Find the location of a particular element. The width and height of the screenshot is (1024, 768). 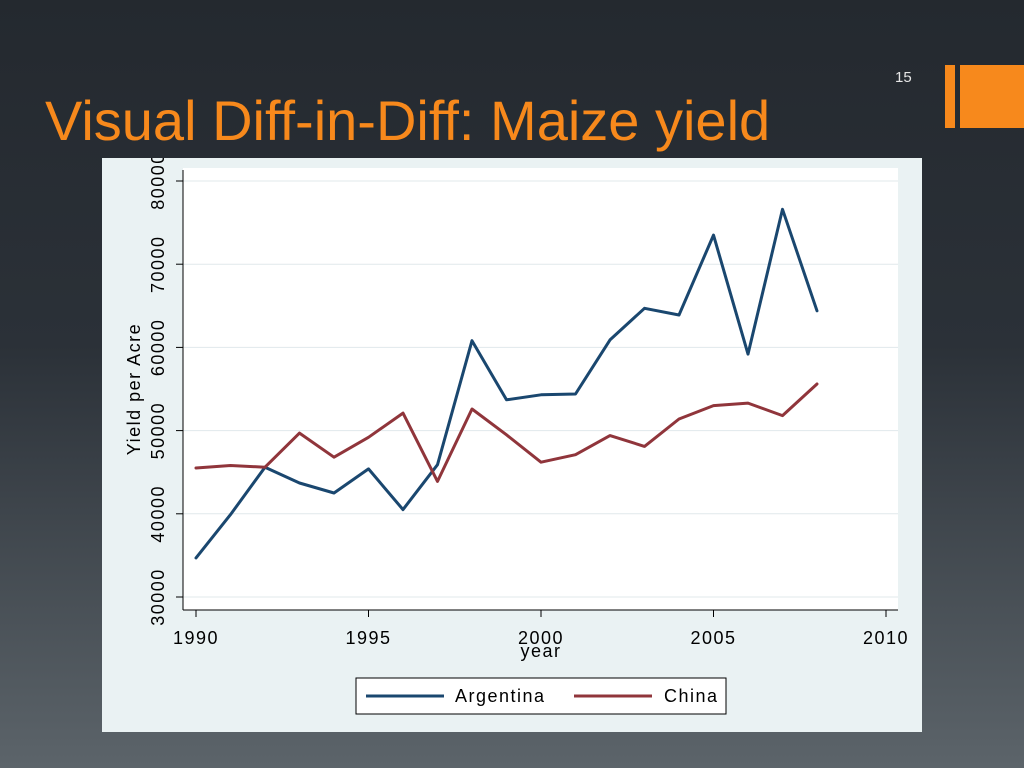

y-tick-label: 50000 is located at coordinates (158, 431).